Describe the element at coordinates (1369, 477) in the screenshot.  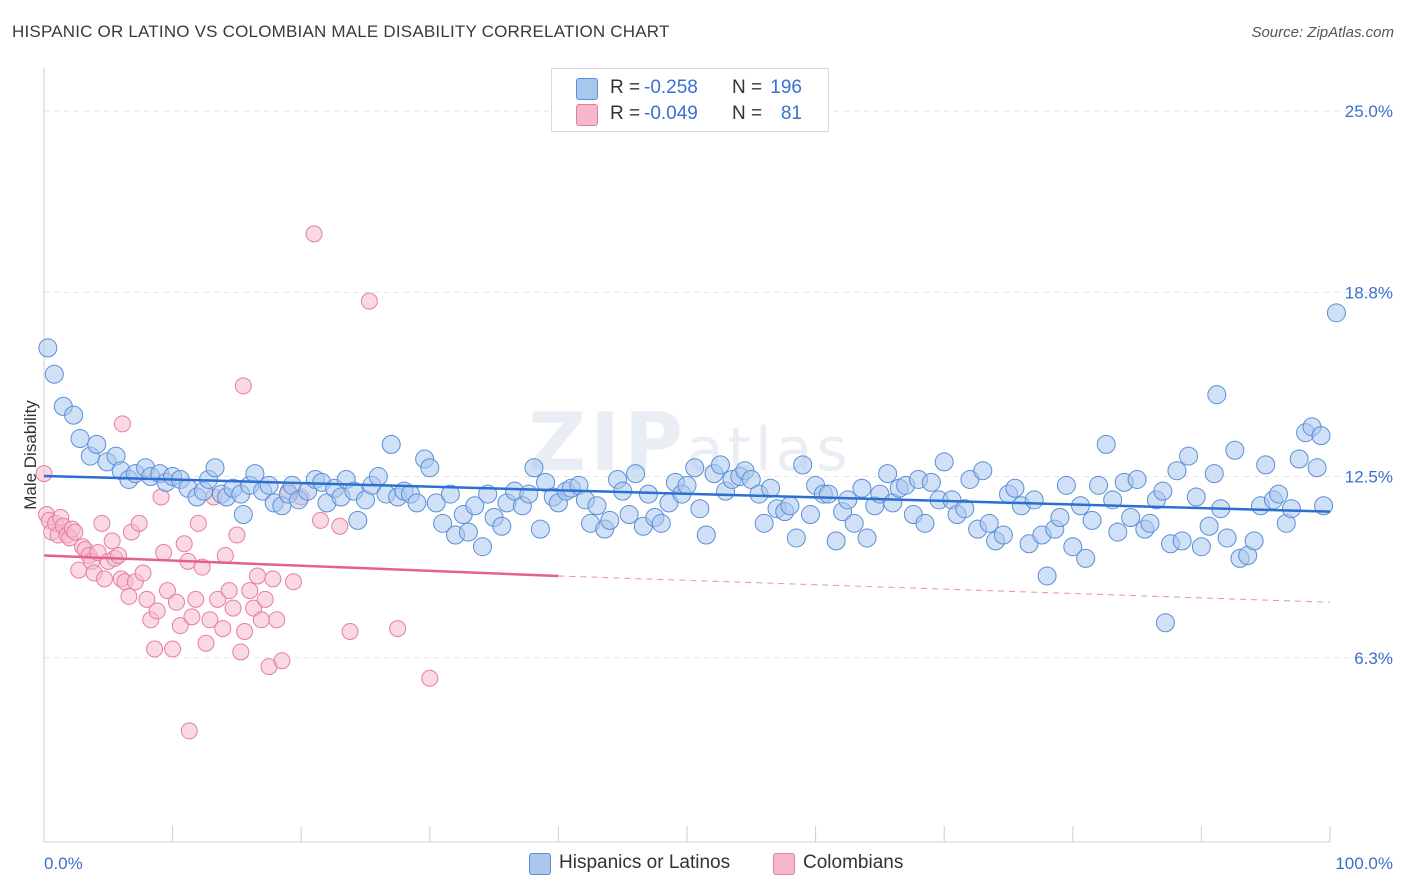
I see `y-tick-label: 12.5%` at that location.